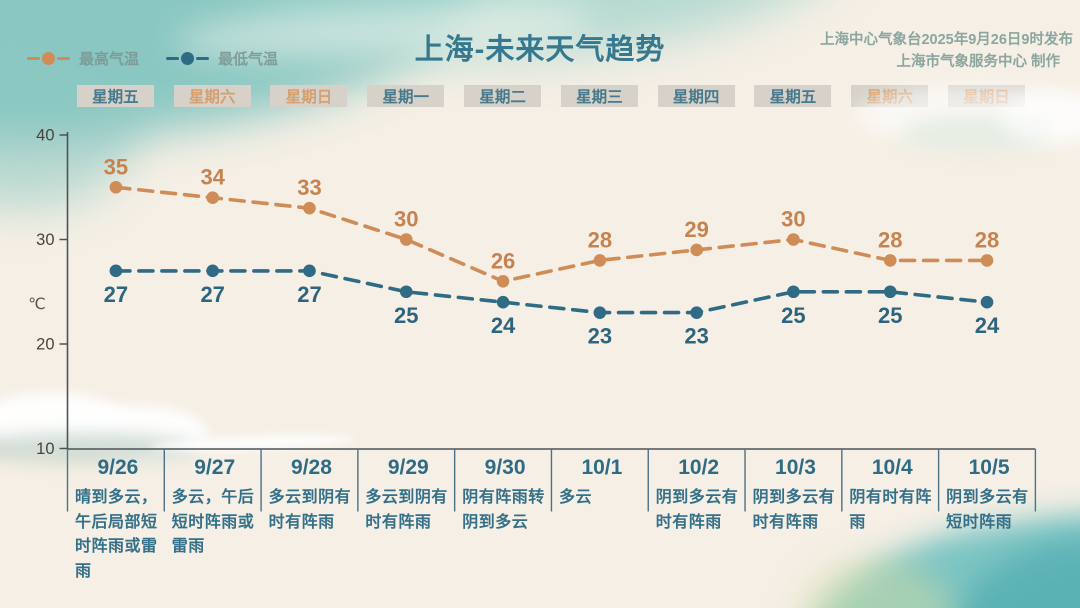 The width and height of the screenshot is (1080, 608). I want to click on y-tick-label: 40, so click(45, 136).